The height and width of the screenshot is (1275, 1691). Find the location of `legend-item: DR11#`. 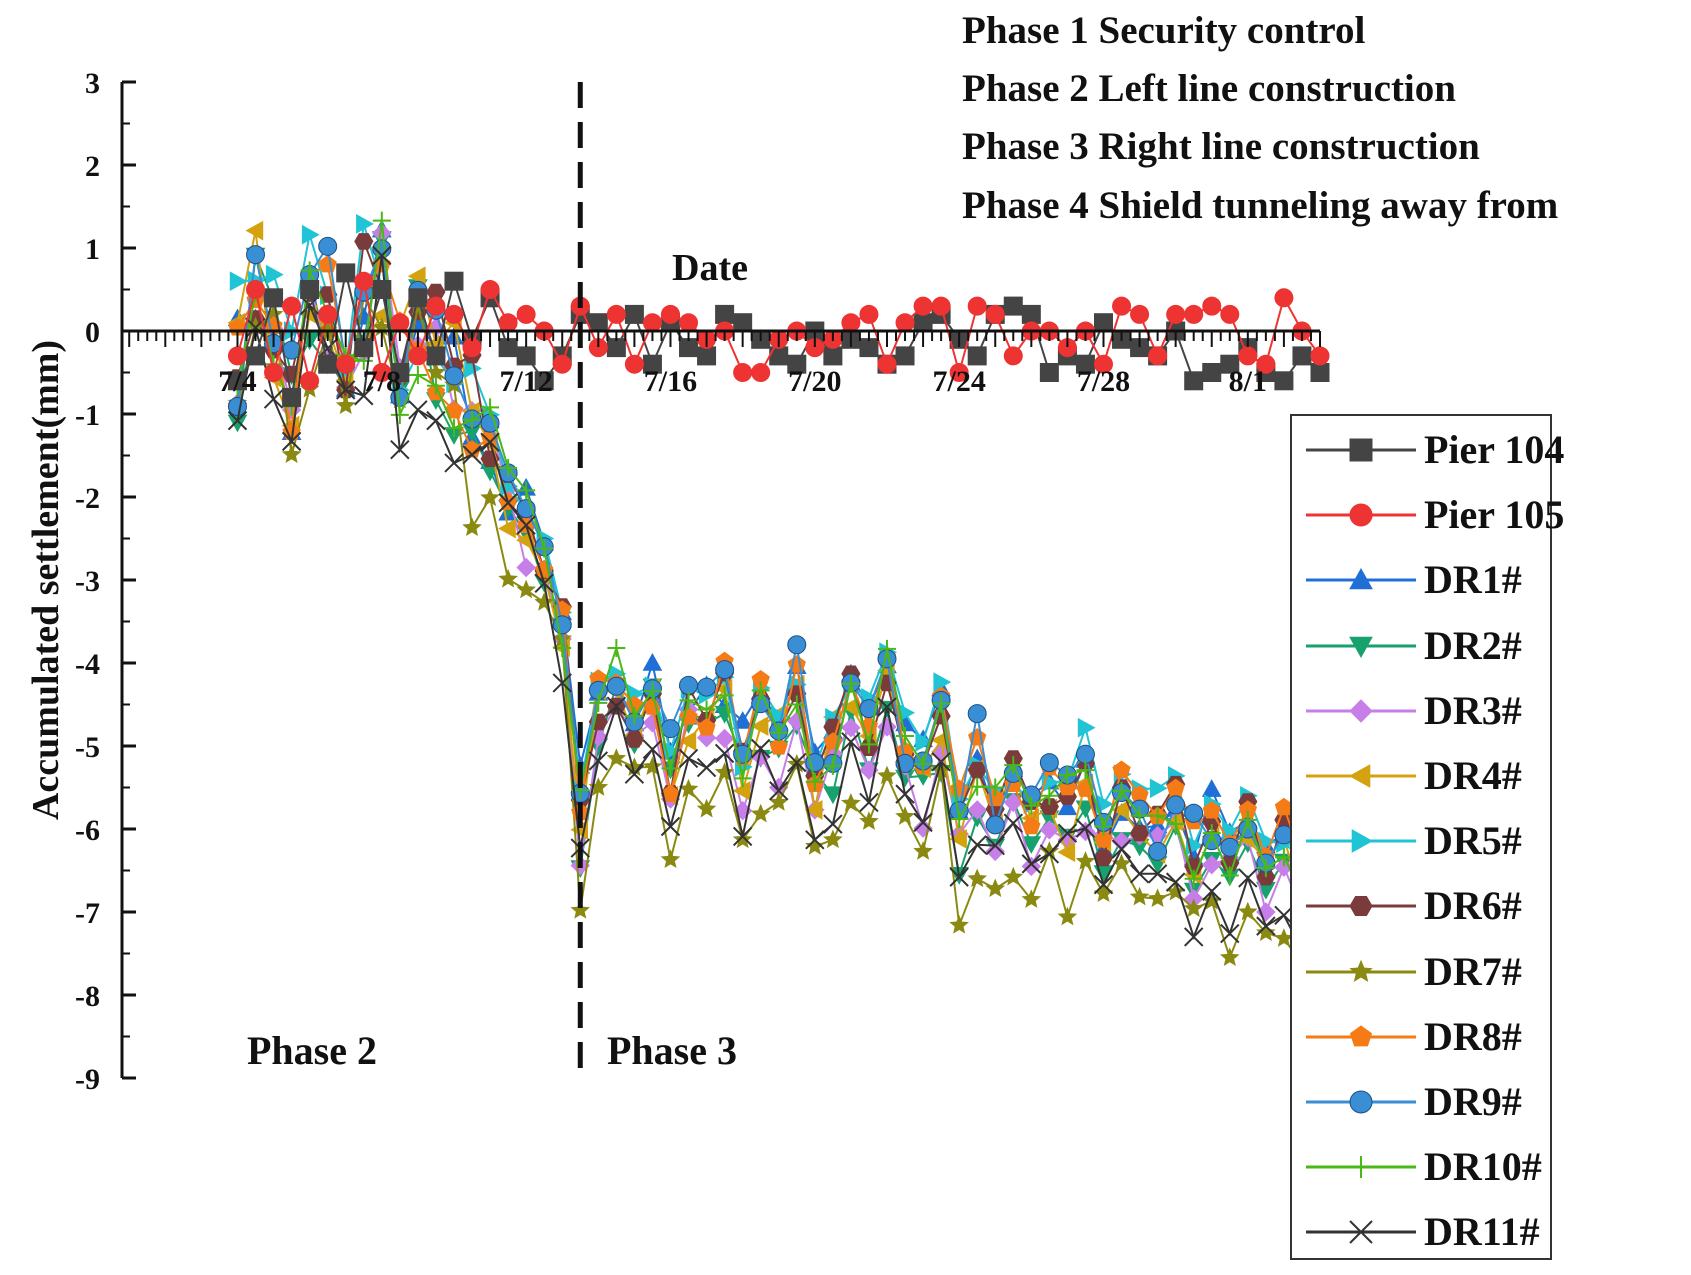

legend-item: DR11# is located at coordinates (1423, 1232).